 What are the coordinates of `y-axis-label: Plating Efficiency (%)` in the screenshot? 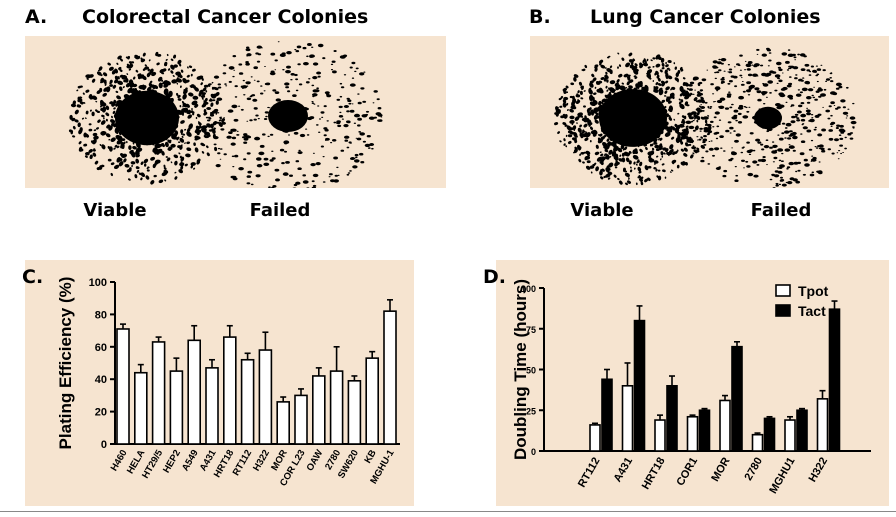 It's located at (65, 363).